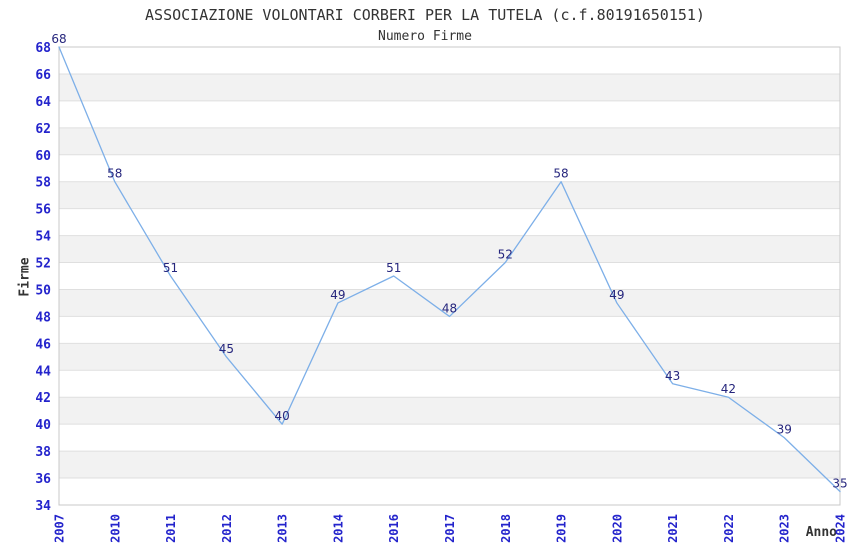  Describe the element at coordinates (338, 528) in the screenshot. I see `x-tick-label: 2014` at that location.